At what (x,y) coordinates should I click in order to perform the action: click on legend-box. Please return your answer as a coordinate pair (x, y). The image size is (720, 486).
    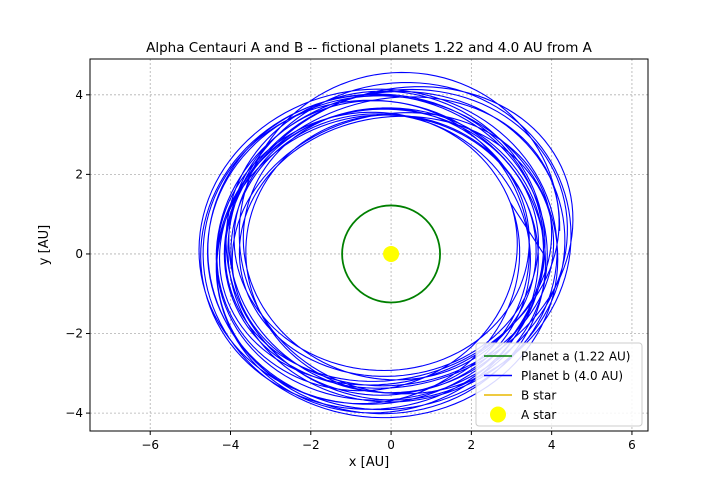
    Looking at the image, I should click on (559, 384).